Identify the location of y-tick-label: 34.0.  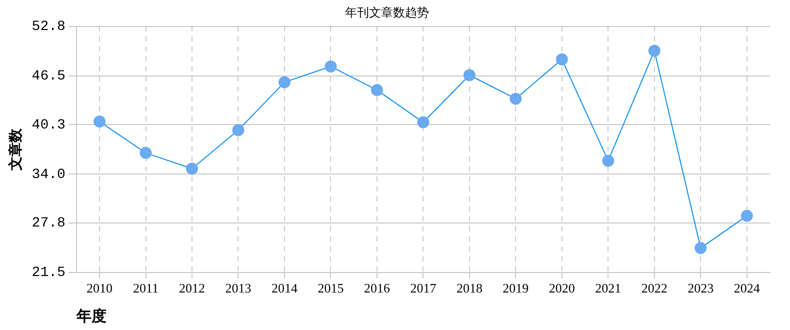
(49, 174).